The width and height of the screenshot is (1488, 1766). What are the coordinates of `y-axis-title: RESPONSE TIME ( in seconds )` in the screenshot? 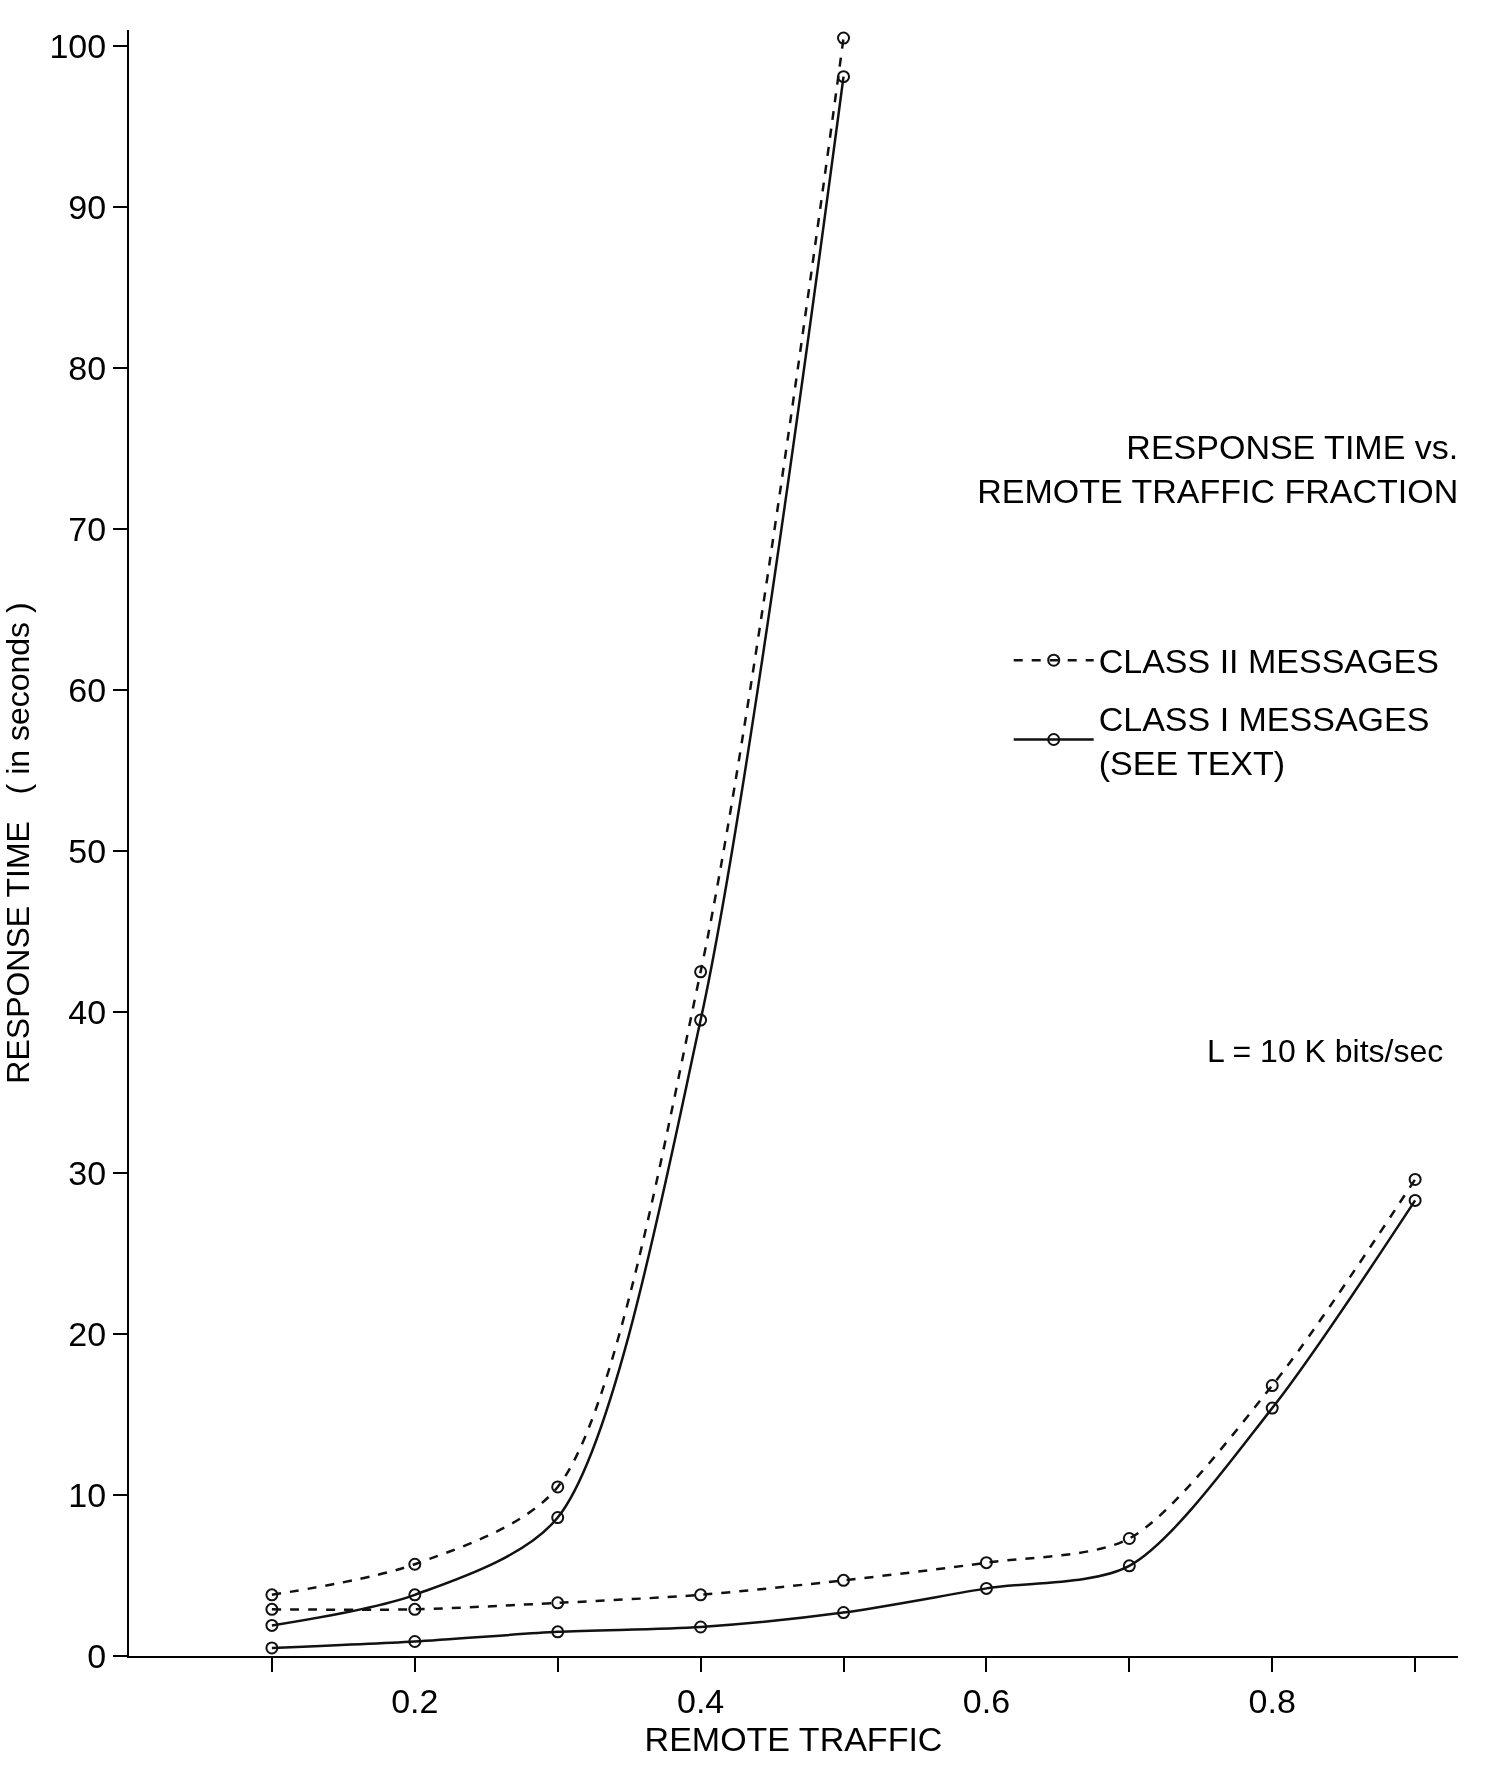 It's located at (18, 843).